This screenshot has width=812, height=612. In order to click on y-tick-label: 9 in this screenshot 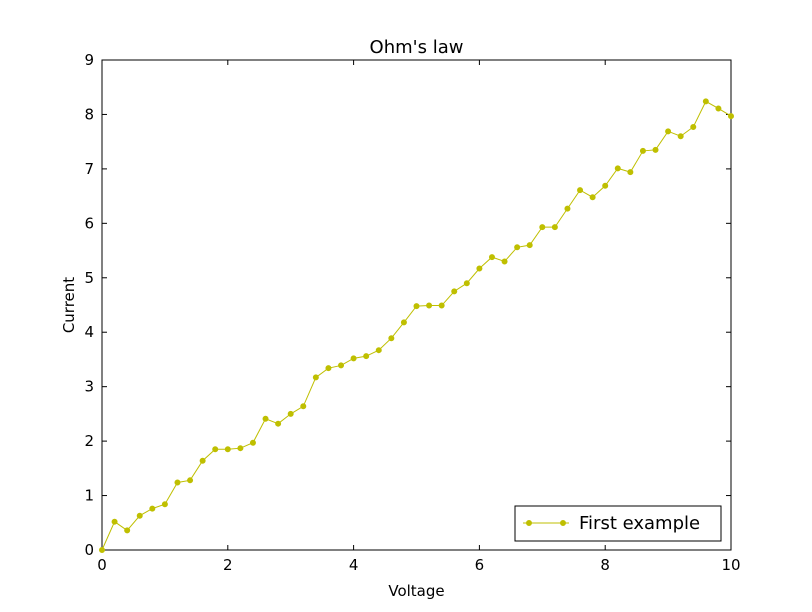, I will do `click(89, 60)`.